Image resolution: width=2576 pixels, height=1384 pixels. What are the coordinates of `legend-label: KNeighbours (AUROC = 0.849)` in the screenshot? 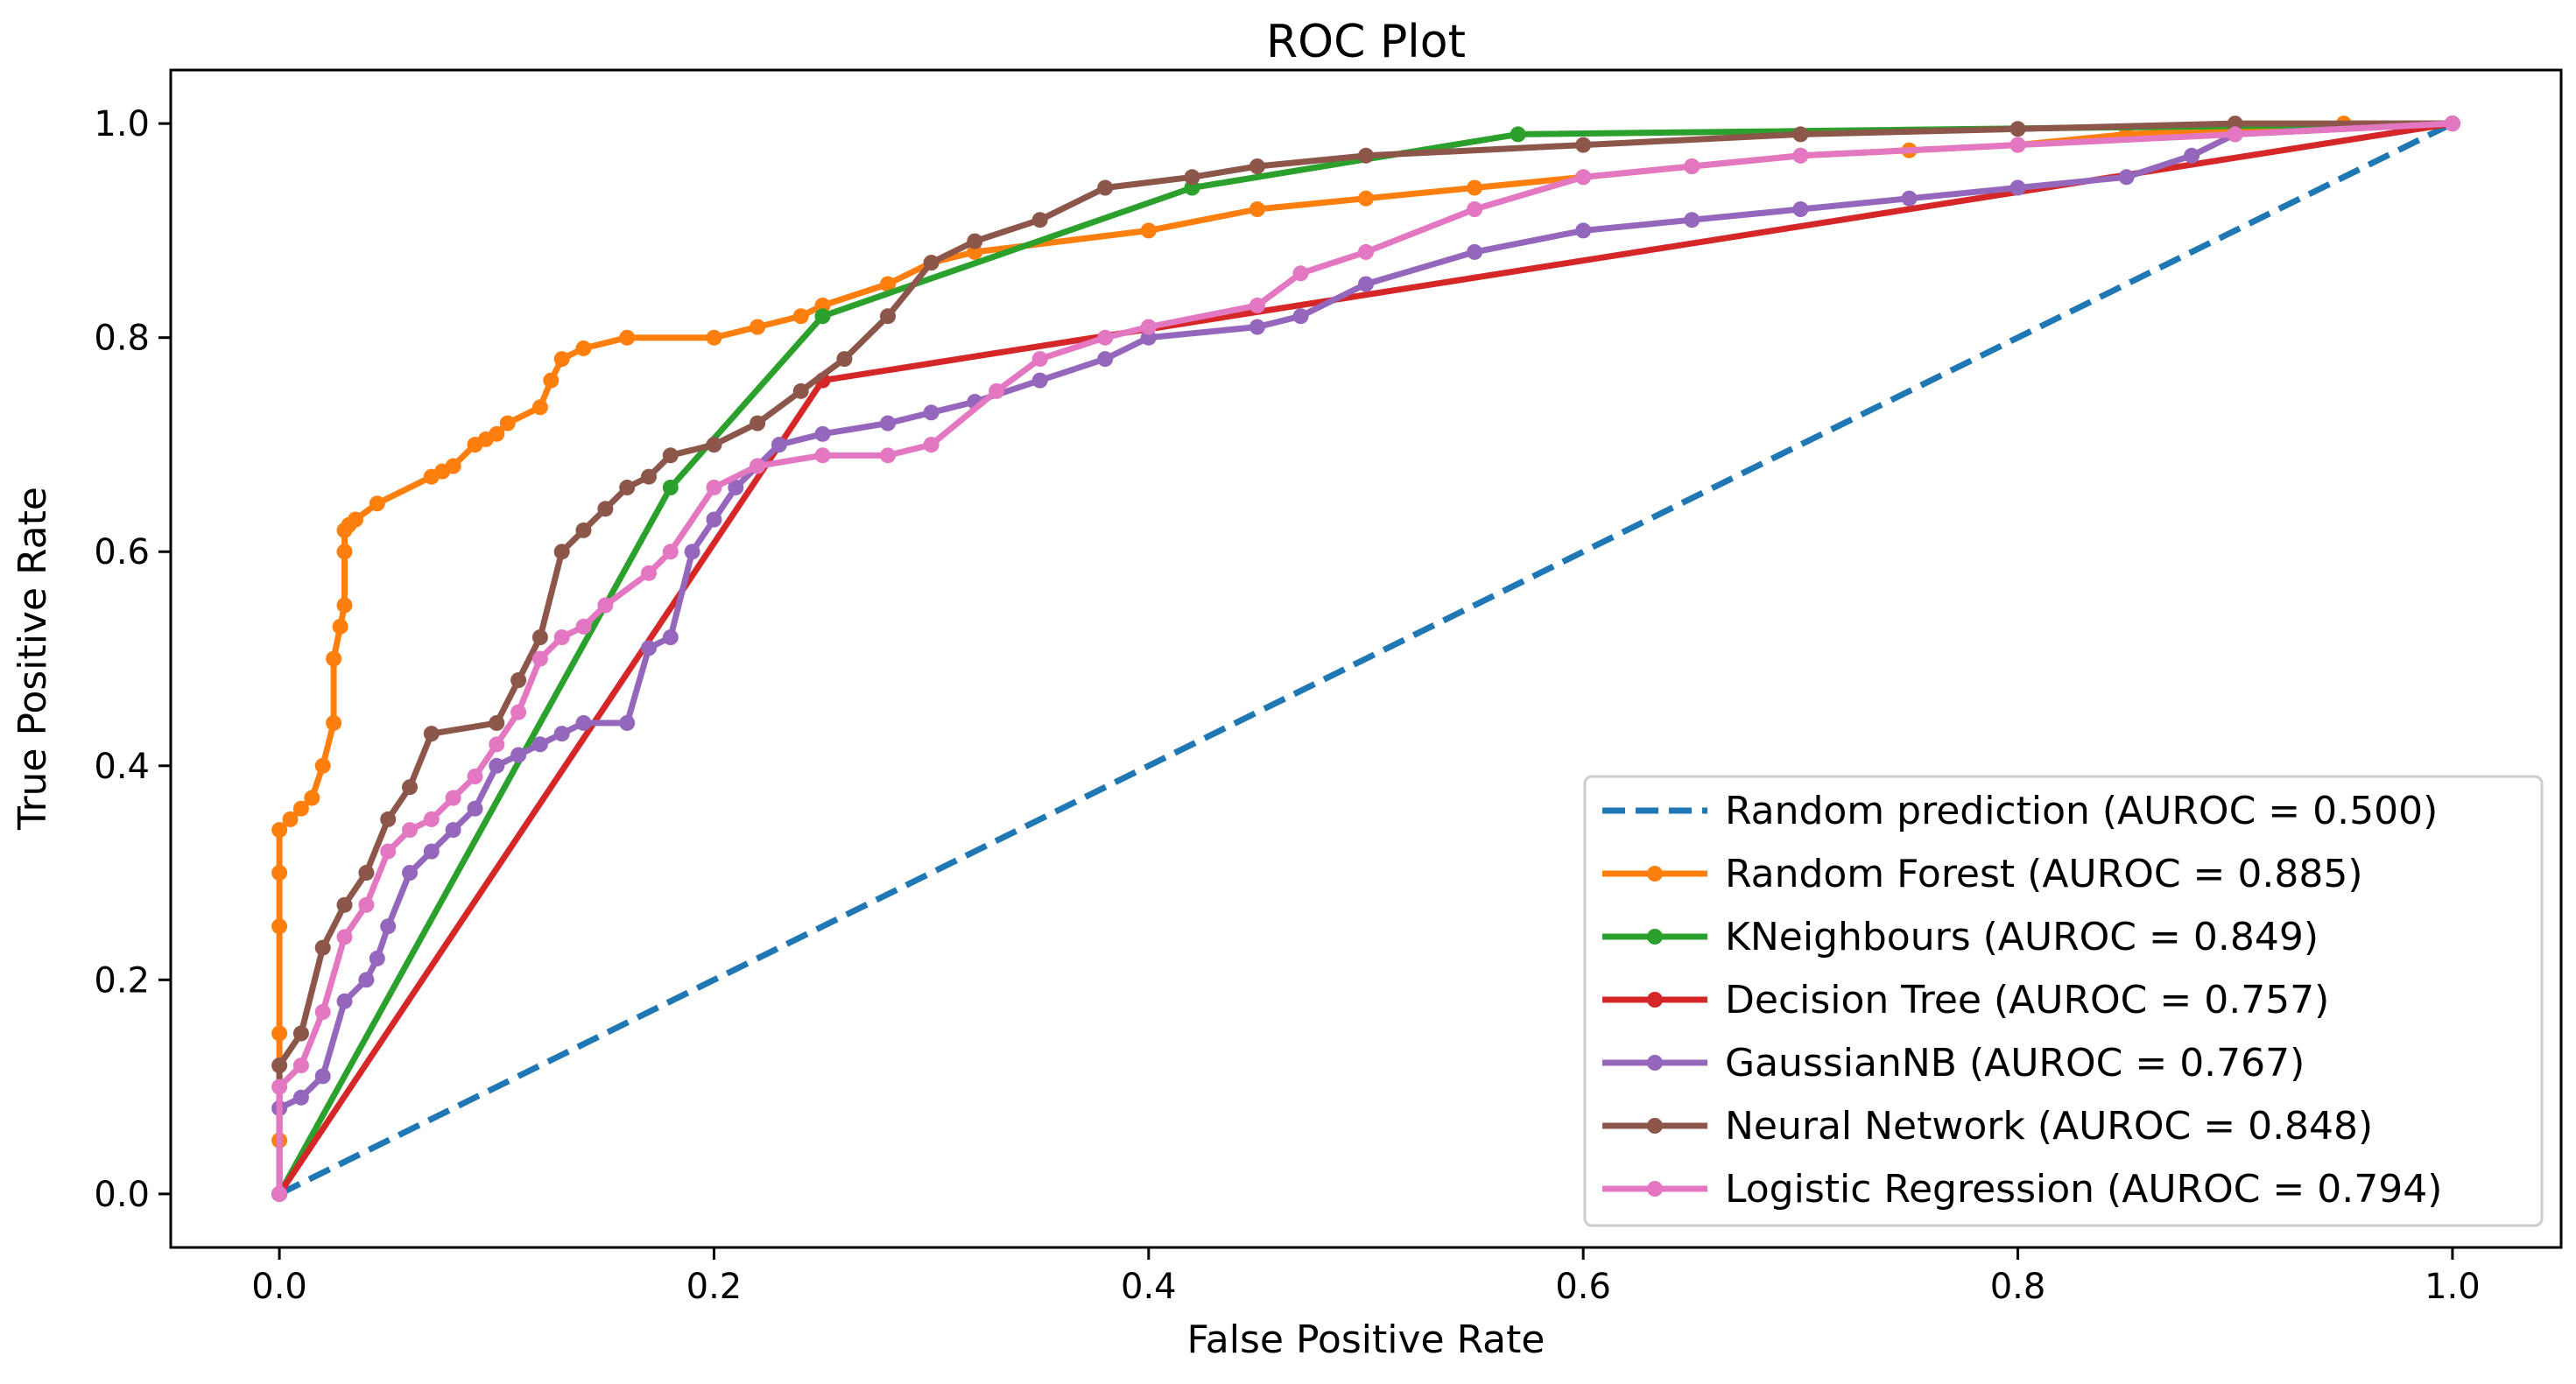 It's located at (2022, 937).